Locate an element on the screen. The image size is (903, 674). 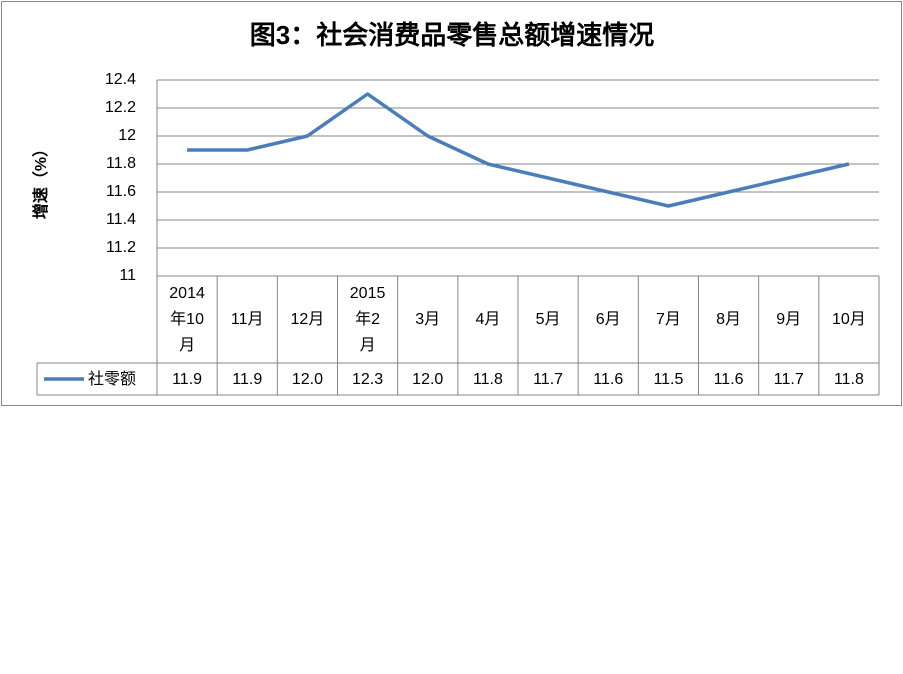
x-tick-label: 2015年2月 is located at coordinates (367, 319).